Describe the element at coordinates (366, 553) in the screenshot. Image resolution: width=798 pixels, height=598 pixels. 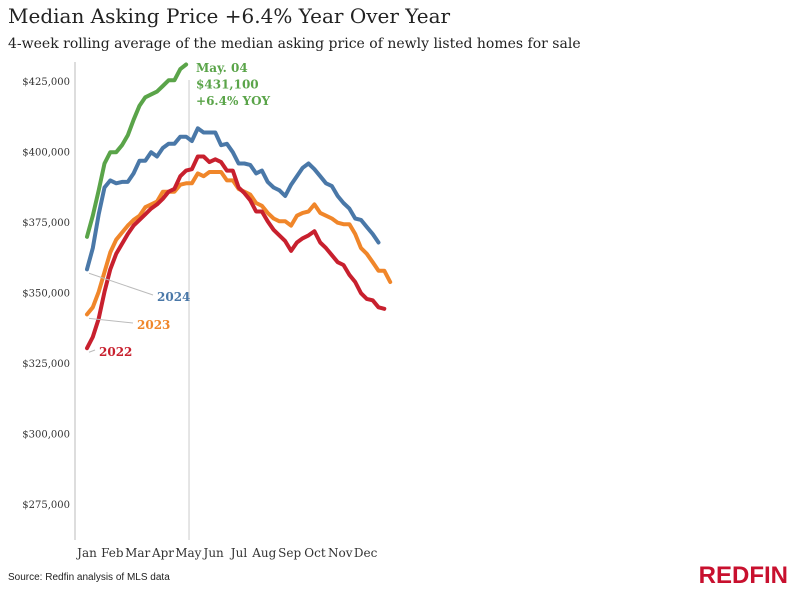
I see `x-tick-label: Dec` at that location.